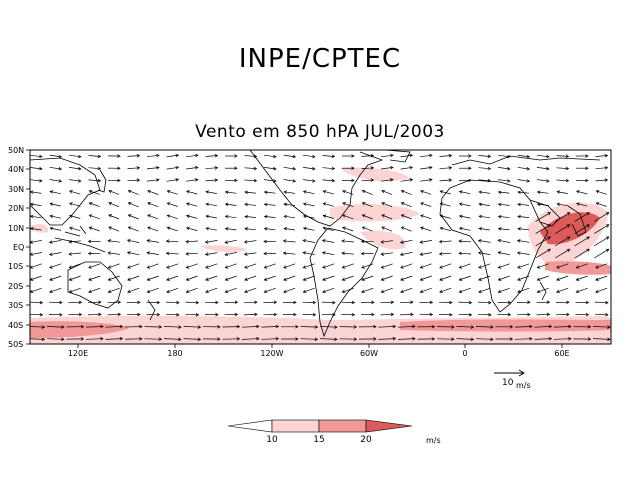 This screenshot has width=640, height=494. I want to click on colorbar-segment-medium, so click(342, 426).